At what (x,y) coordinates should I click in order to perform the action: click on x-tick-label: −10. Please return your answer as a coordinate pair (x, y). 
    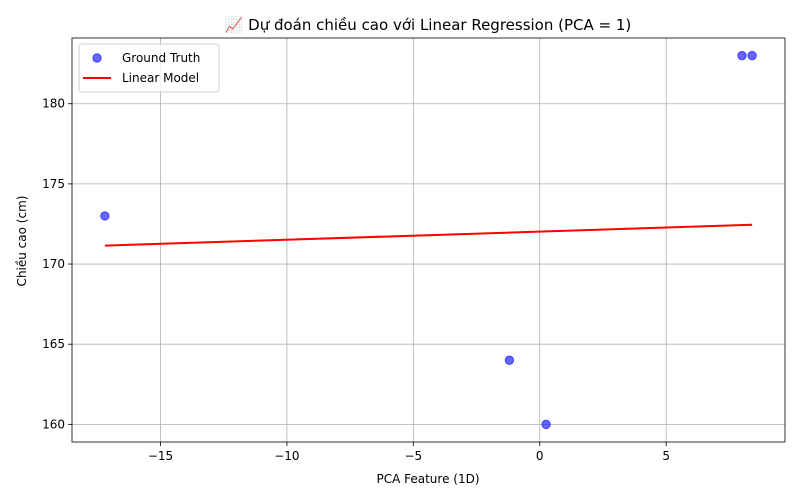
    Looking at the image, I should click on (286, 456).